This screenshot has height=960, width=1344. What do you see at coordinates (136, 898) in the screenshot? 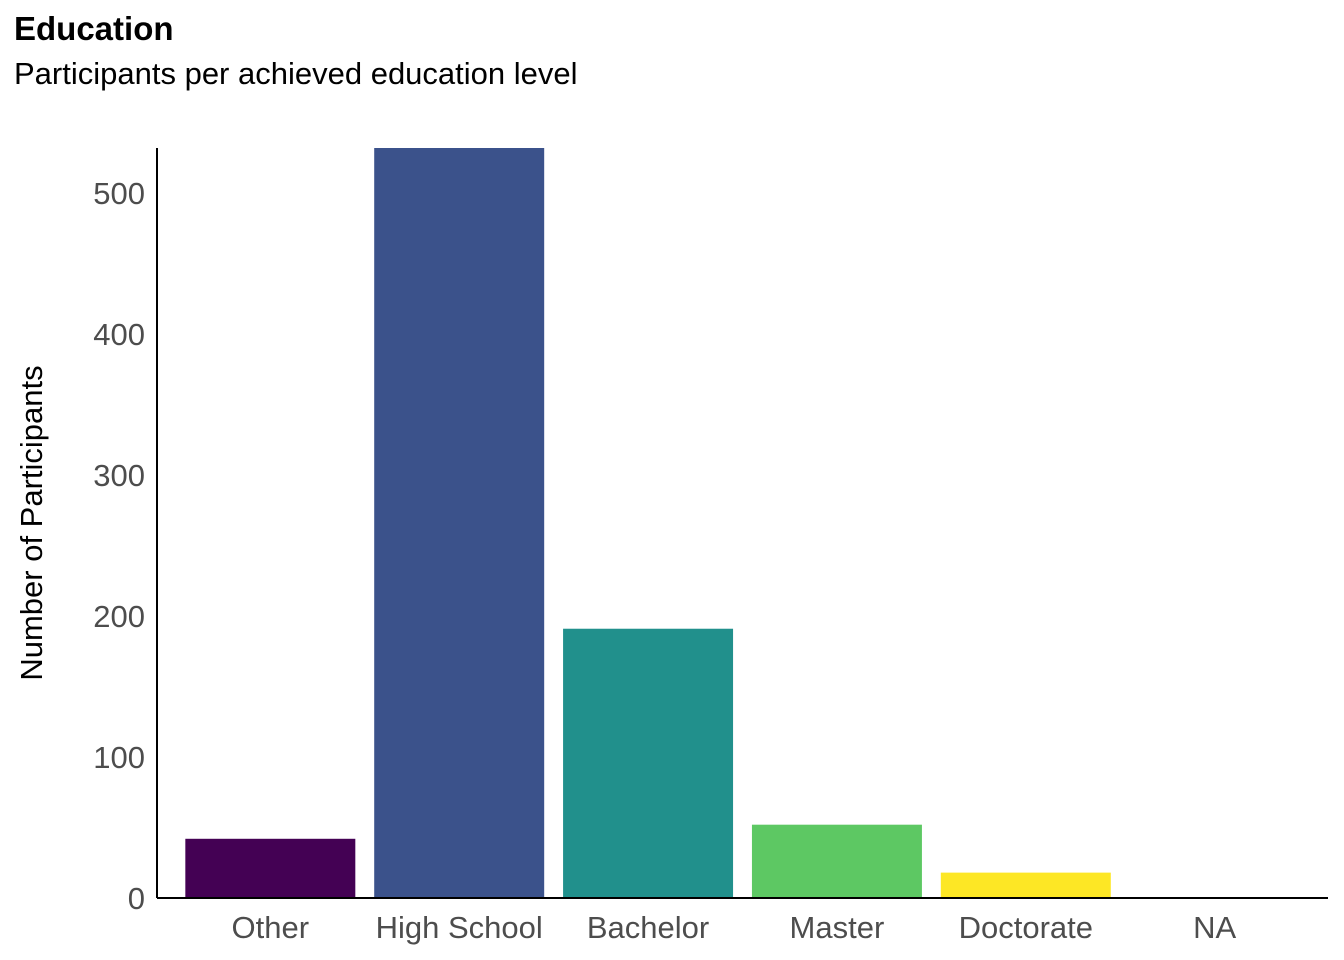
I see `y-tick-label: 0` at bounding box center [136, 898].